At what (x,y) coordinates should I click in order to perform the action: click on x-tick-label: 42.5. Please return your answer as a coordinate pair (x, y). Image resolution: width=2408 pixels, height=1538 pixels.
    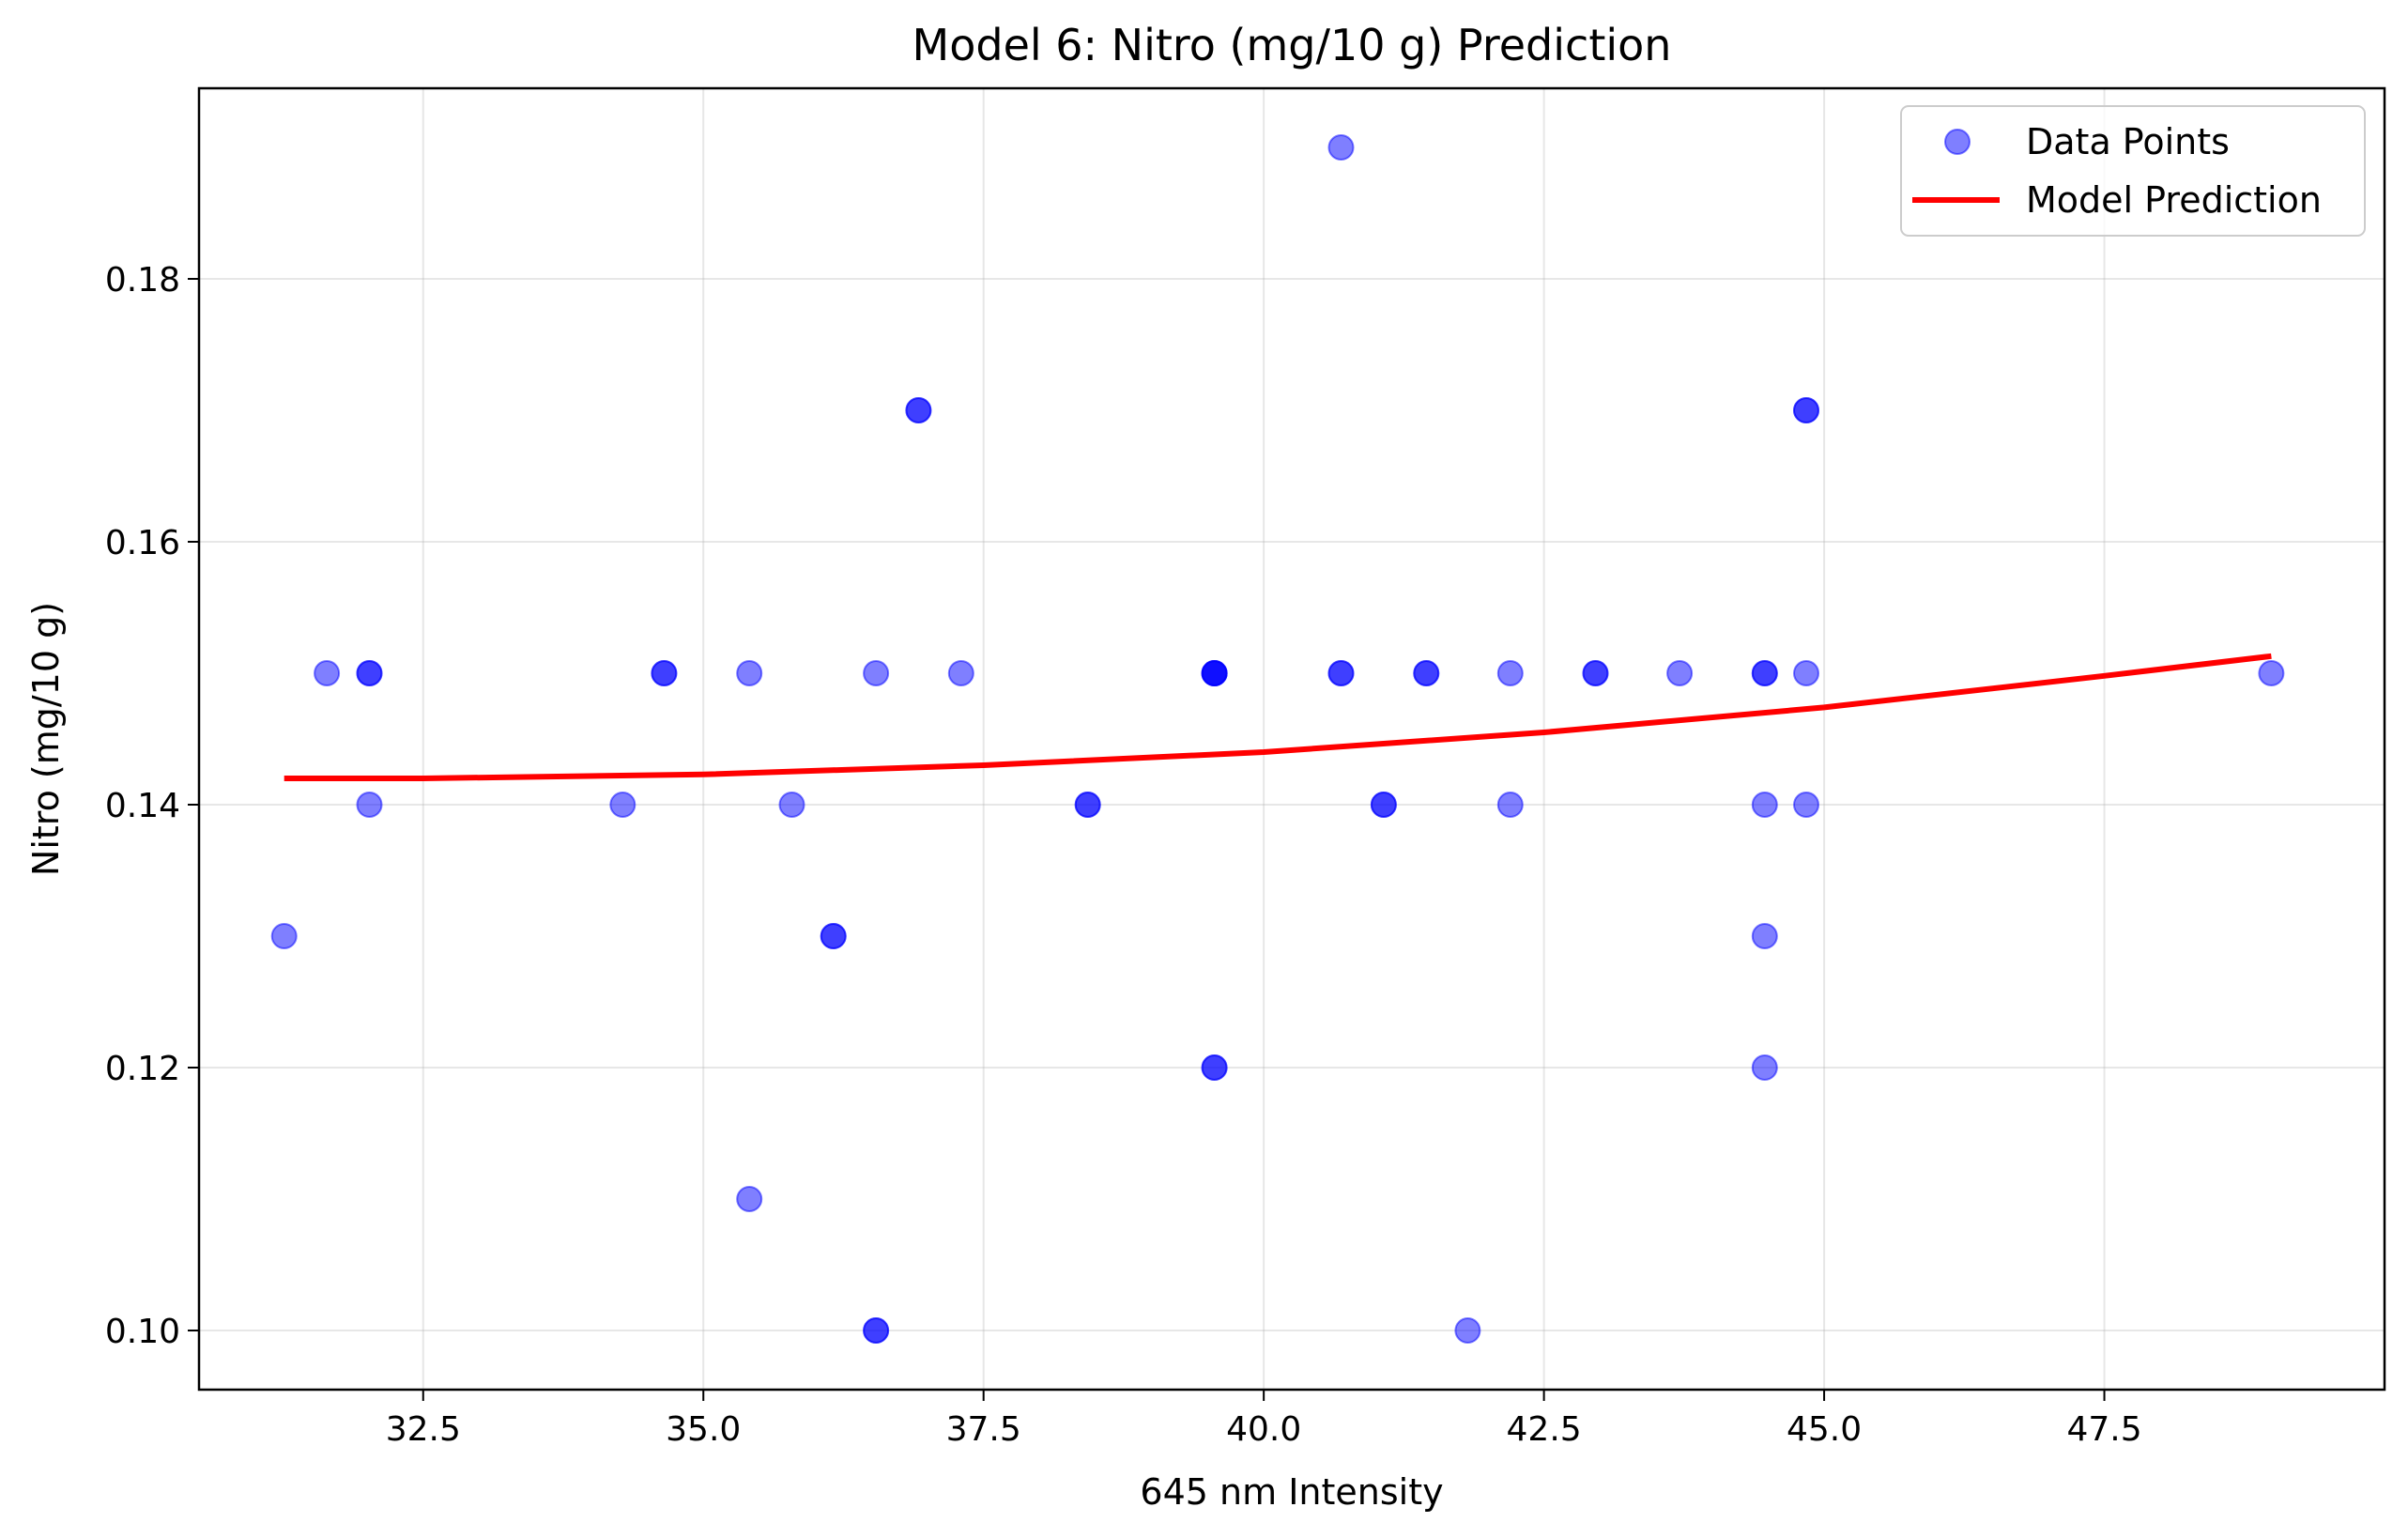
    Looking at the image, I should click on (1544, 1429).